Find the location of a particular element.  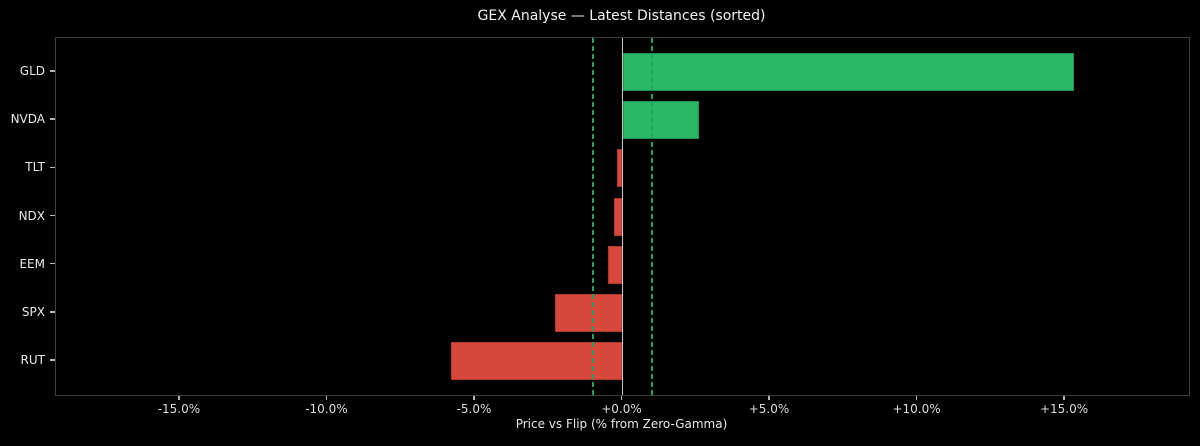

y-tick-label-spx: SPX is located at coordinates (33, 311).